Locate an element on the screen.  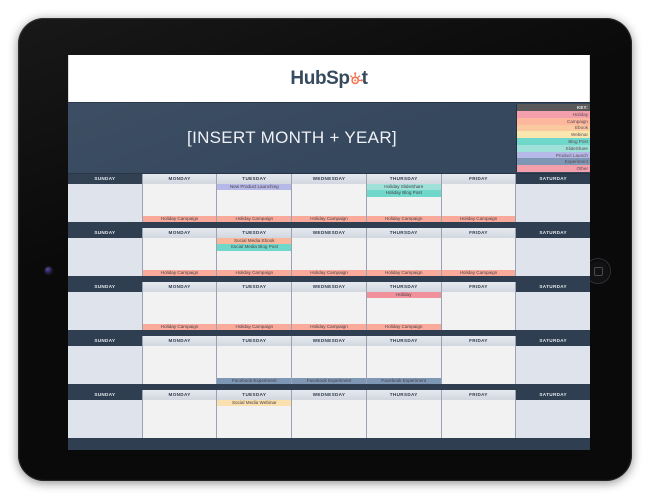
day-cell: New Product Launching Holiday Campaign is located at coordinates (255, 203).